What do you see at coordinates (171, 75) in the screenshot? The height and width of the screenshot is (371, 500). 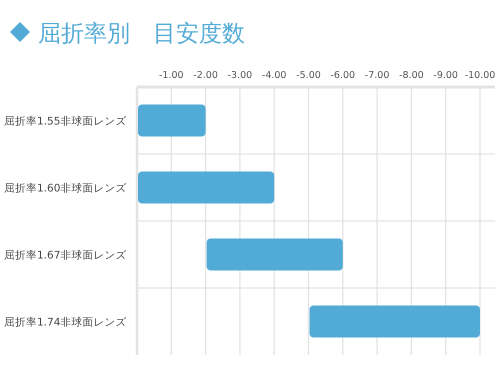 I see `x-tick-label: -1.00` at bounding box center [171, 75].